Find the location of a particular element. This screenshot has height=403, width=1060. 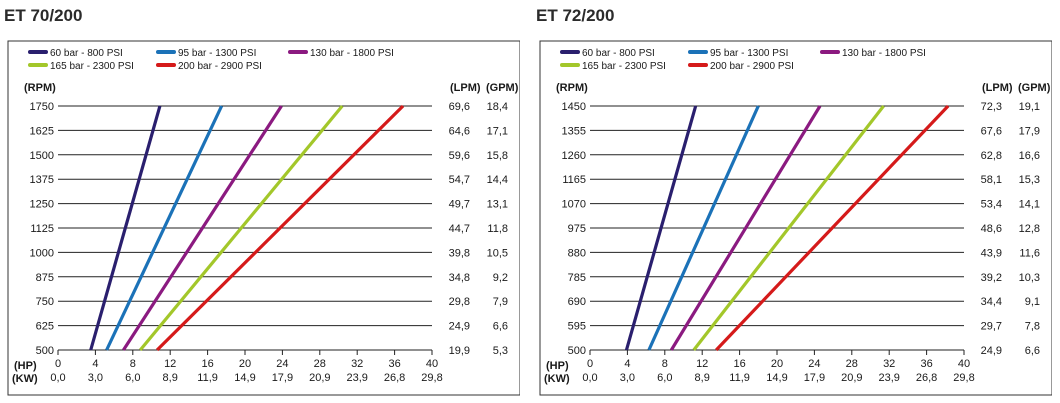

hp-tick-label: 32 is located at coordinates (357, 364).